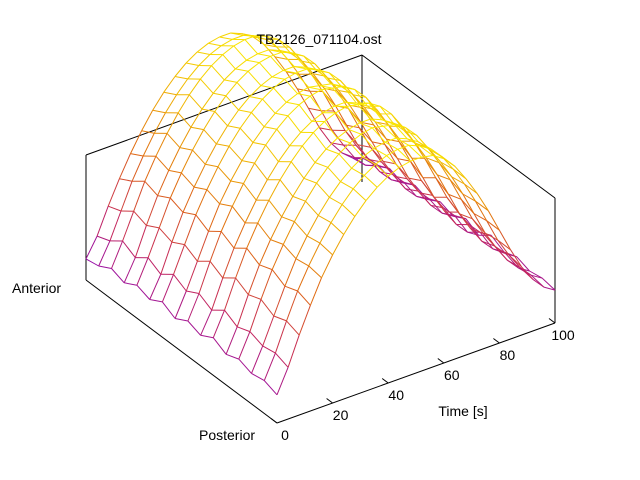  Describe the element at coordinates (563, 335) in the screenshot. I see `x-tick-label: 100` at that location.